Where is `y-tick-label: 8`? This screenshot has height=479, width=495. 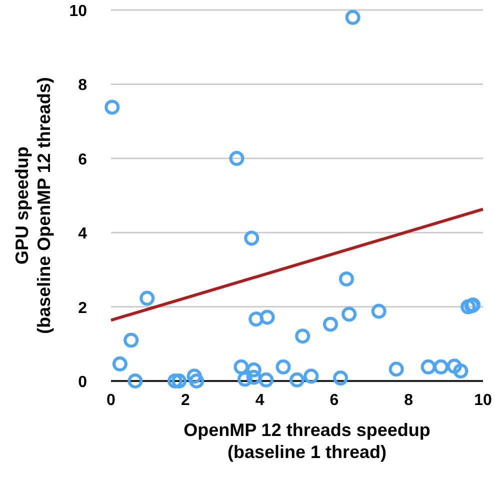
y-tick-label: 8 is located at coordinates (83, 85).